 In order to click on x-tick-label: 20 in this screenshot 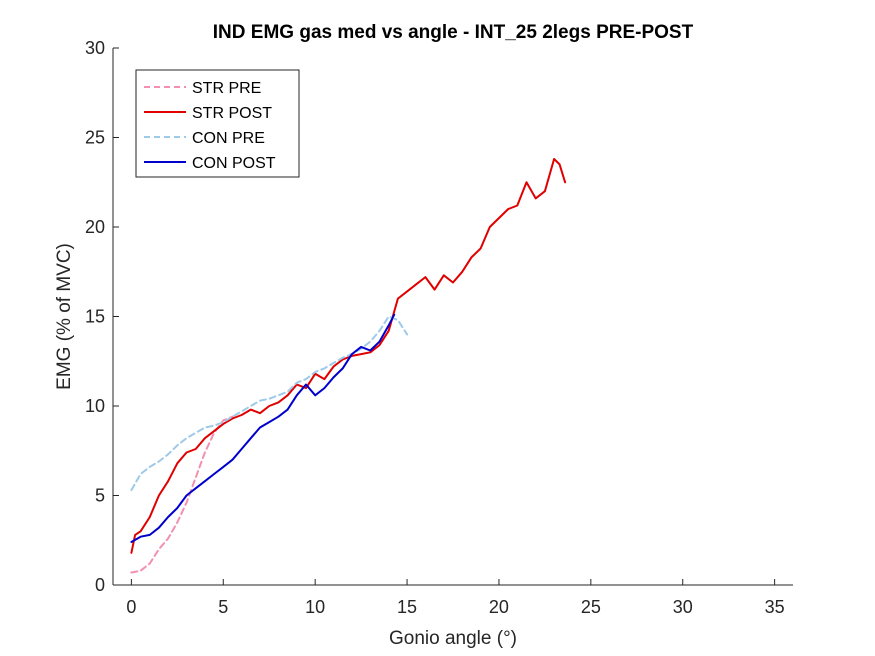, I will do `click(499, 607)`.